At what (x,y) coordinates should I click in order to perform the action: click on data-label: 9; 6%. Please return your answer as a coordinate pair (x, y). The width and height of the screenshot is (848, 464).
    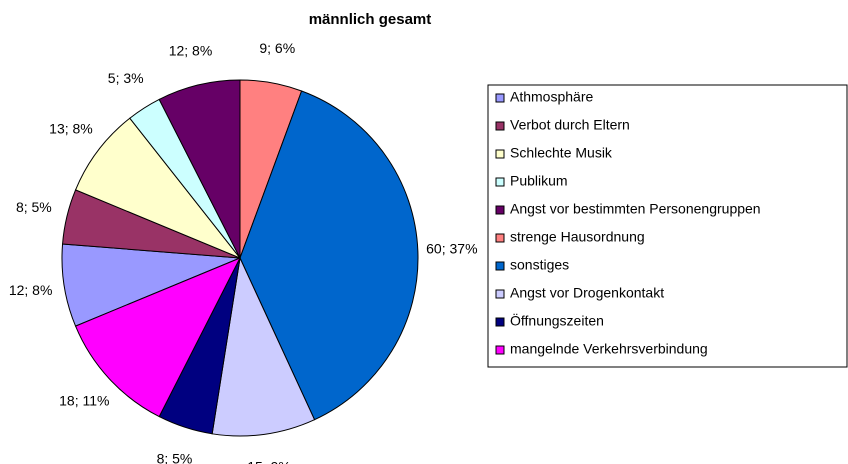
    Looking at the image, I should click on (277, 48).